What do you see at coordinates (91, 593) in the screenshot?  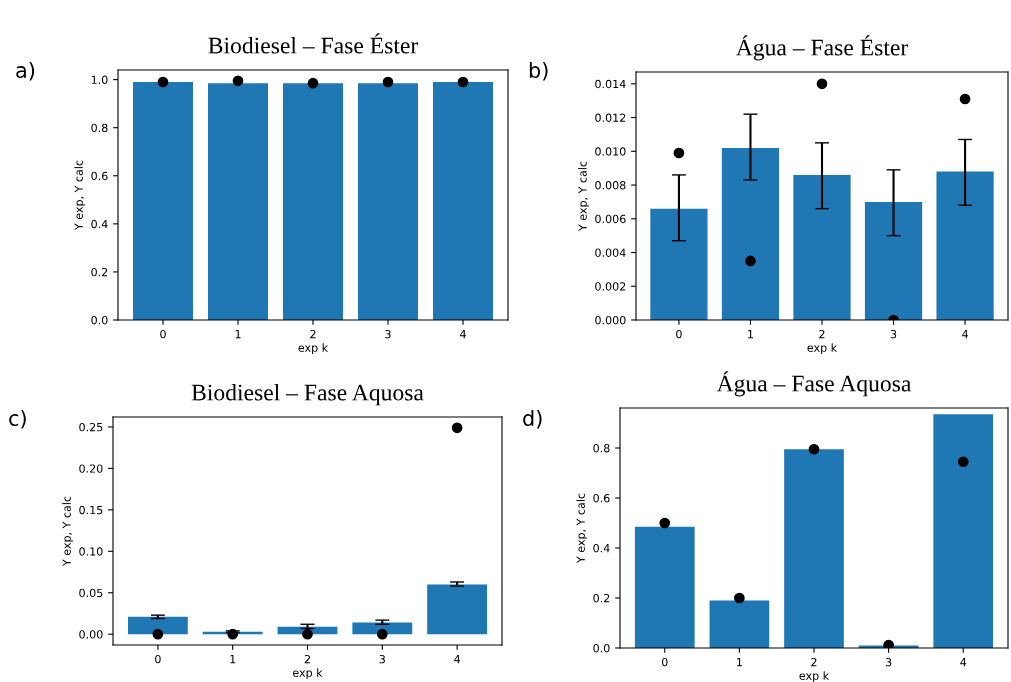 I see `y-tick-label: 0.05` at bounding box center [91, 593].